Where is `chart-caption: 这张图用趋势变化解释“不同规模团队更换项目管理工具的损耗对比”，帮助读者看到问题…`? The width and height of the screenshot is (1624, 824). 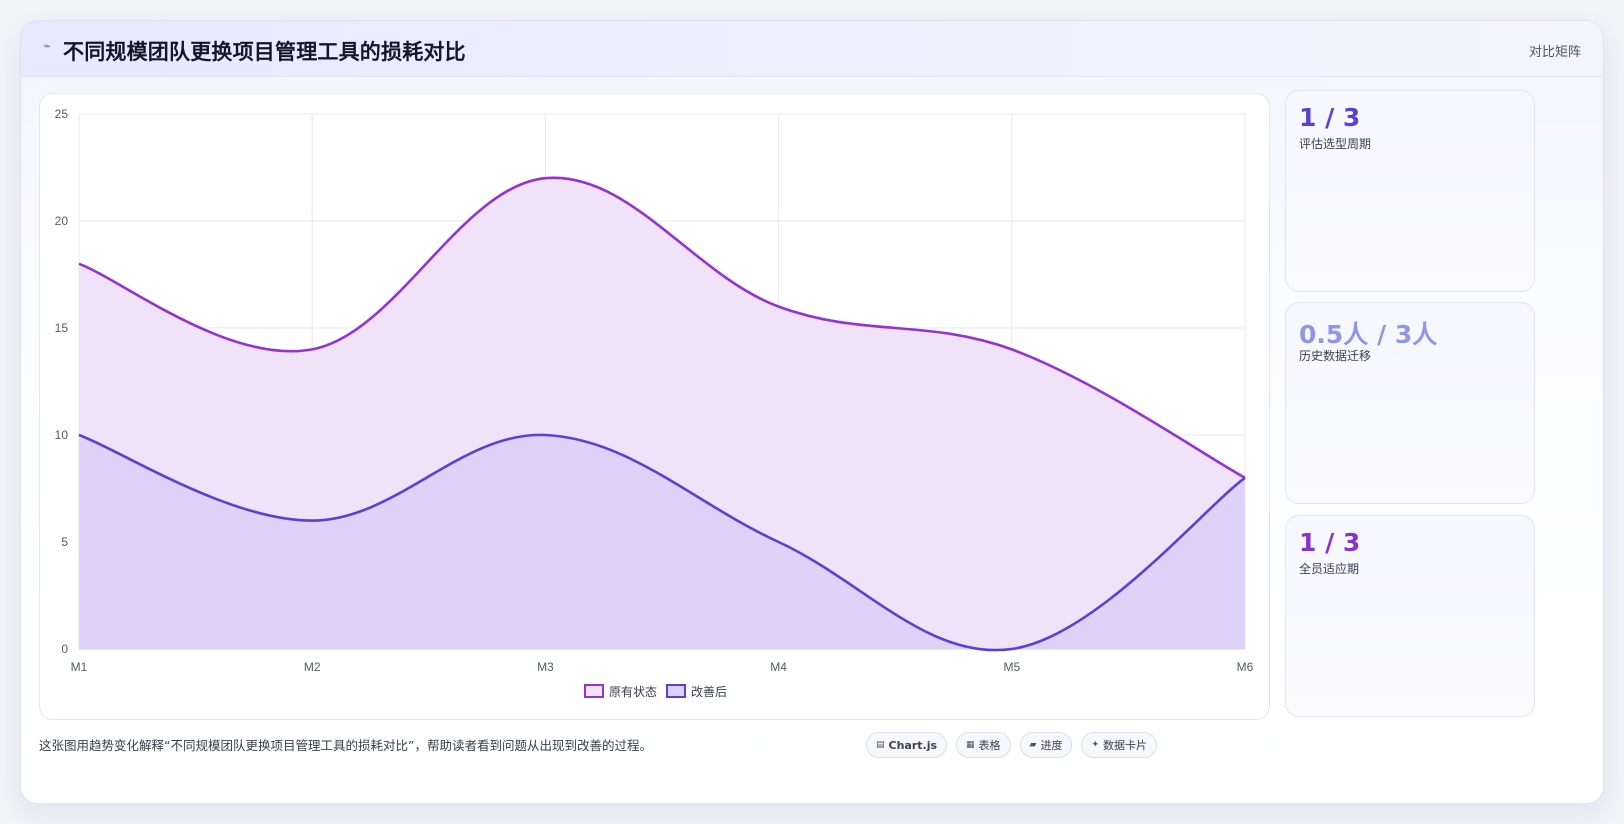
chart-caption: 这张图用趋势变化解释“不同规模团队更换项目管理工具的损耗对比”，帮助读者看到问题… is located at coordinates (345, 745).